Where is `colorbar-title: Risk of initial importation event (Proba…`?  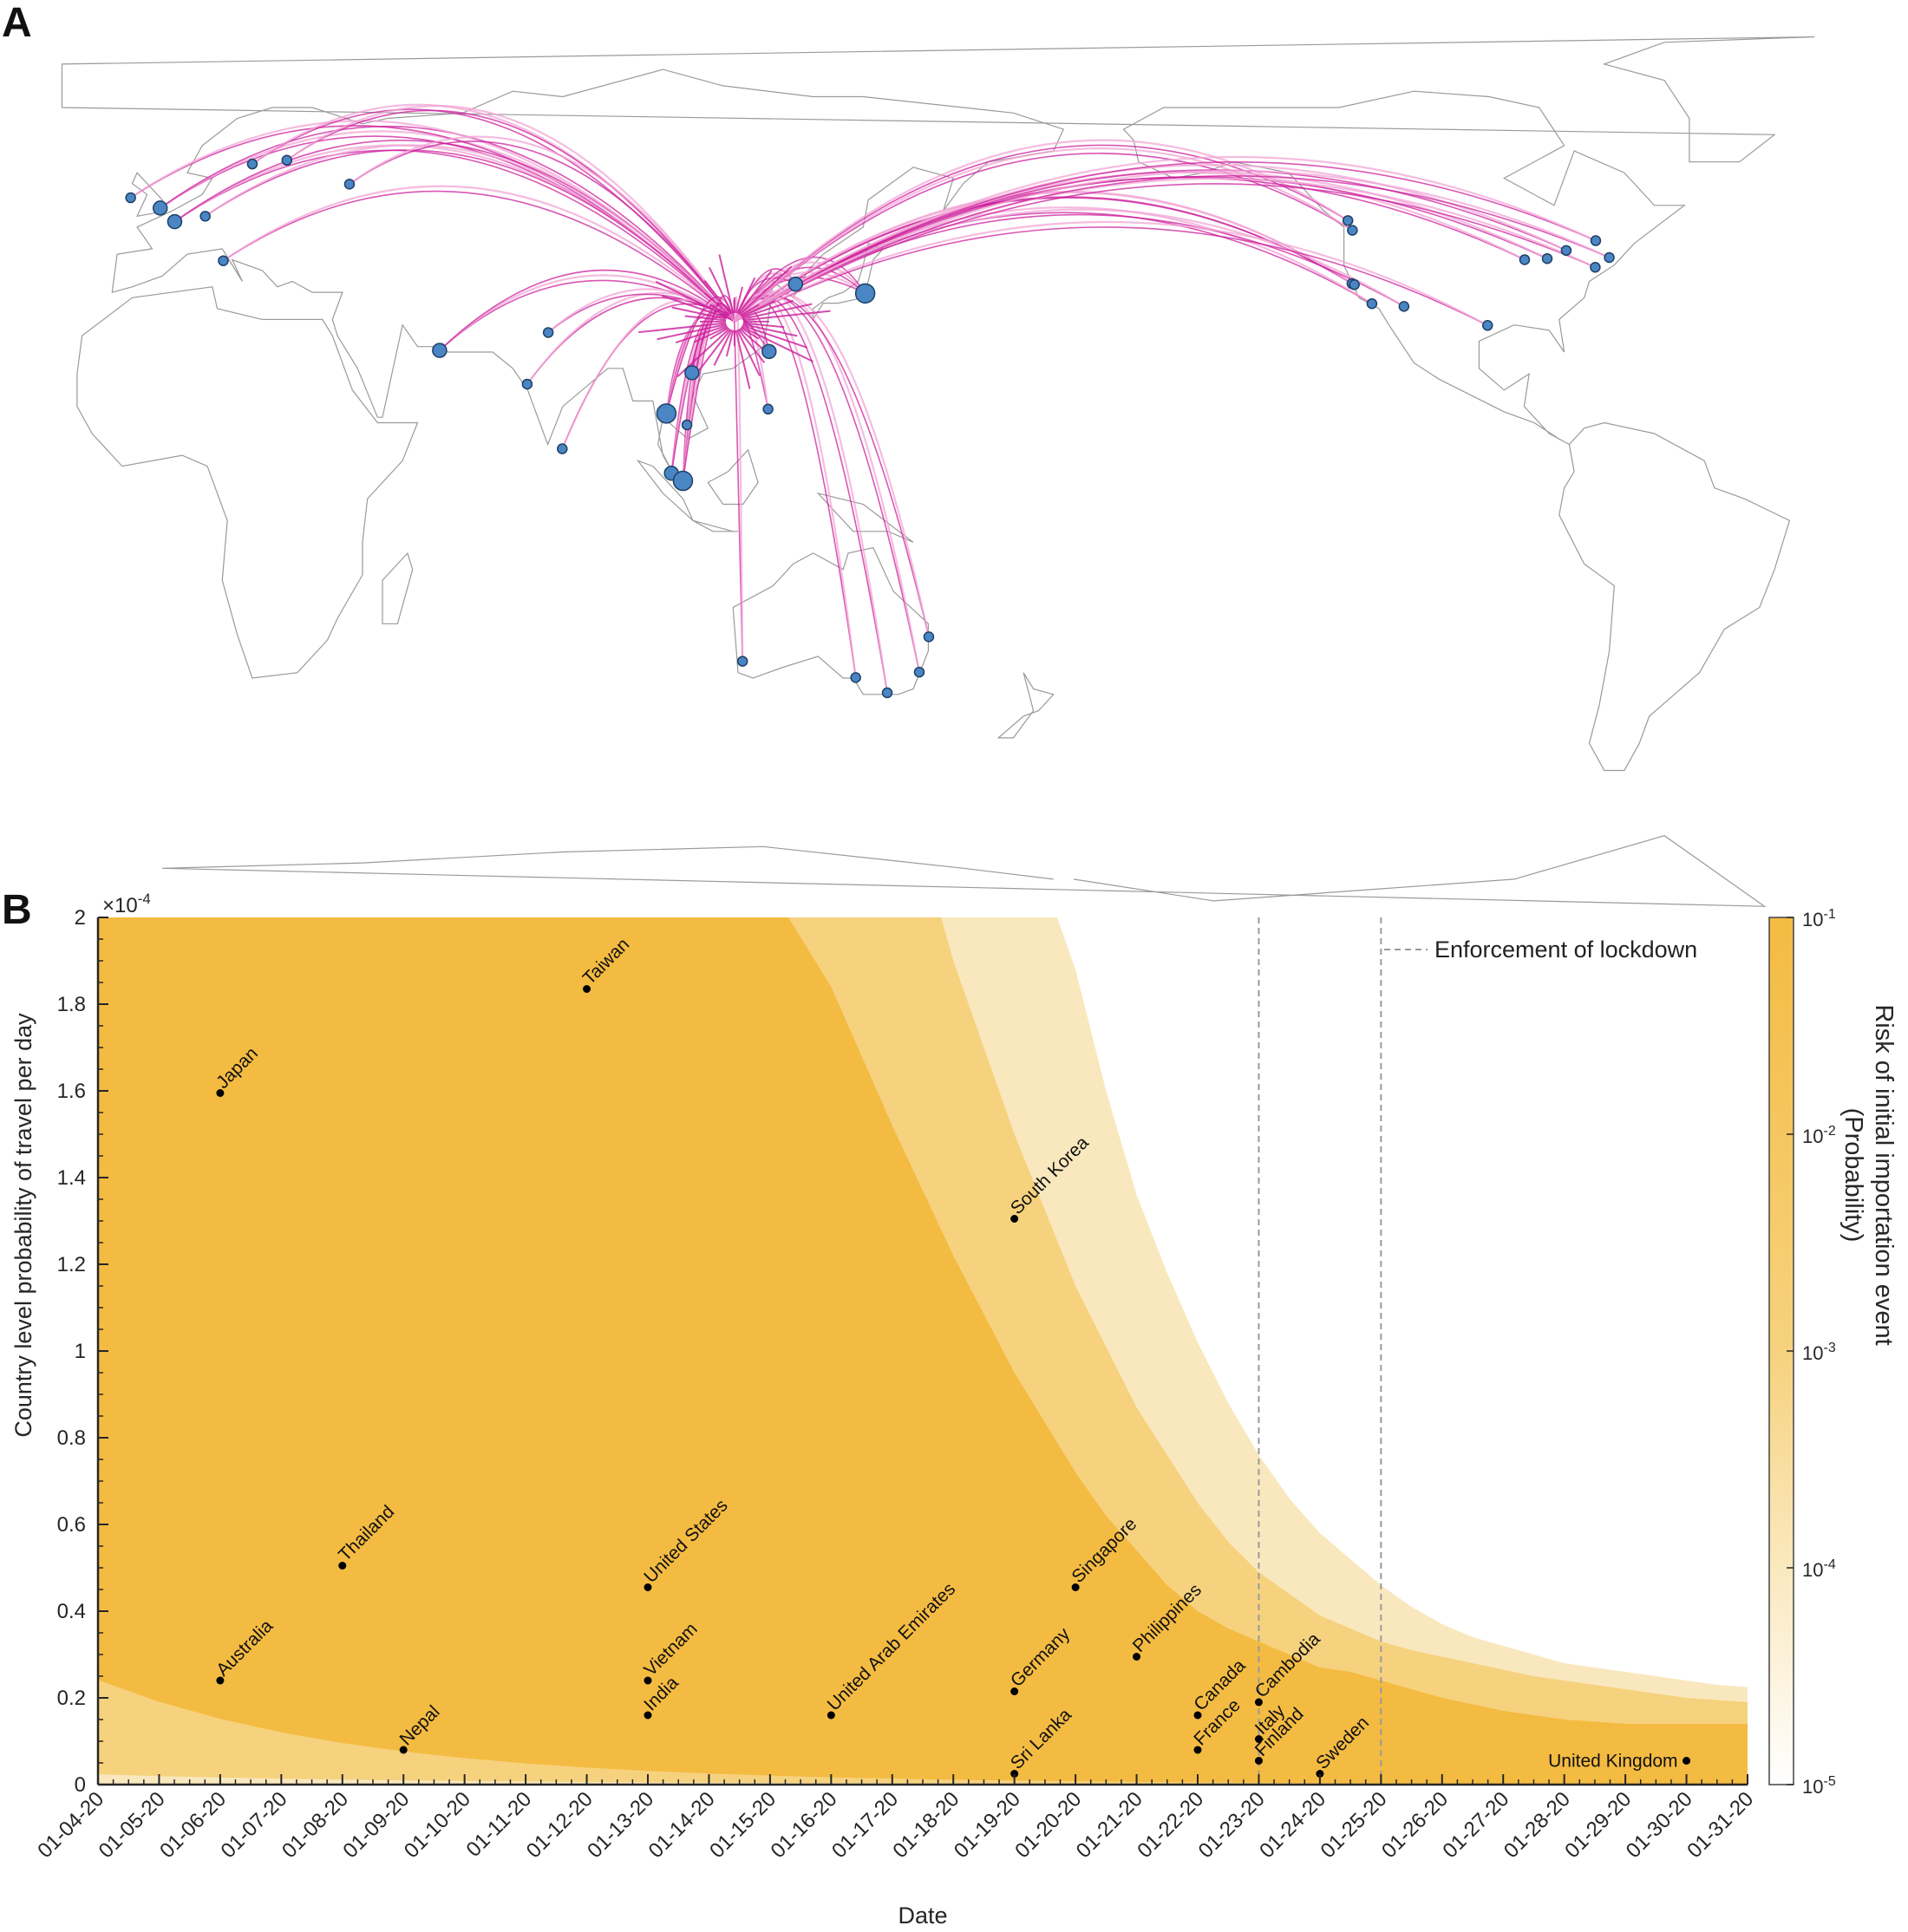
colorbar-title: Risk of initial importation event (Proba… is located at coordinates (1868, 1174).